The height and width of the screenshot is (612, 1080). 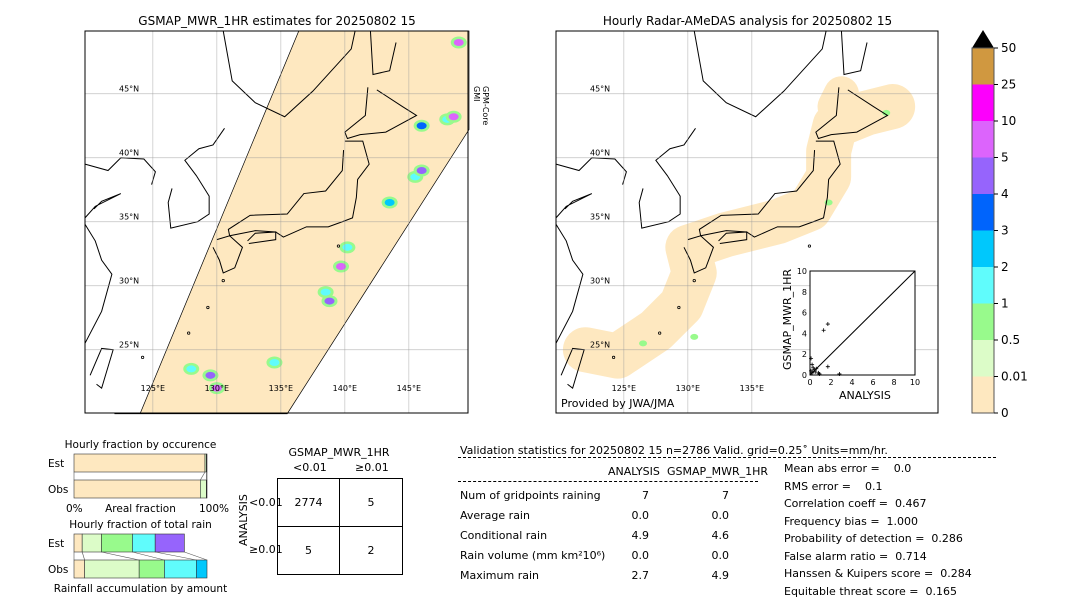 What do you see at coordinates (309, 550) in the screenshot?
I see `cell: 5` at bounding box center [309, 550].